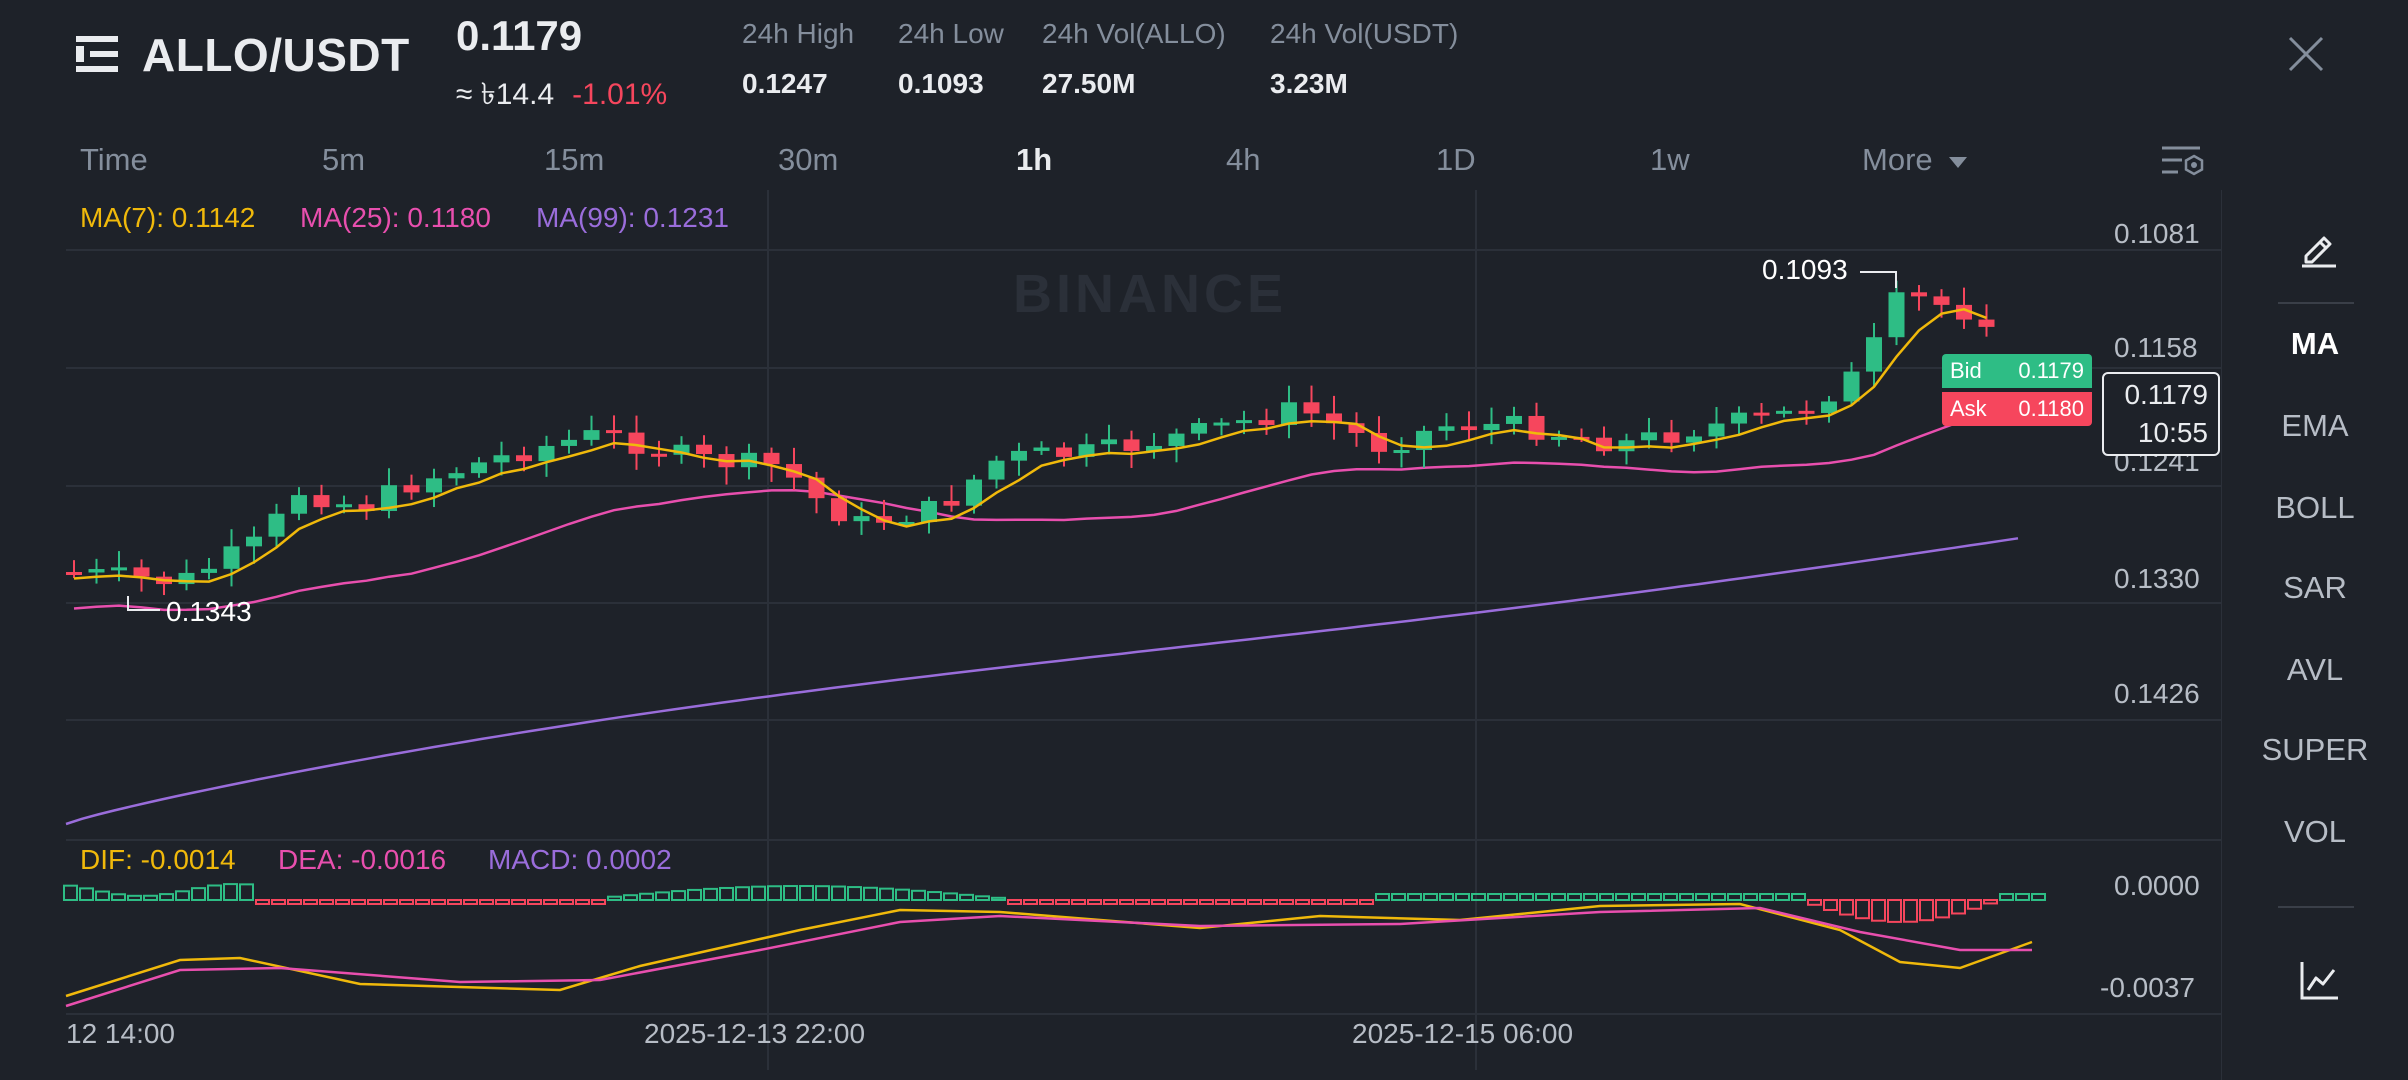 Image resolution: width=2408 pixels, height=1080 pixels. I want to click on tab-1w: 1w, so click(1670, 159).